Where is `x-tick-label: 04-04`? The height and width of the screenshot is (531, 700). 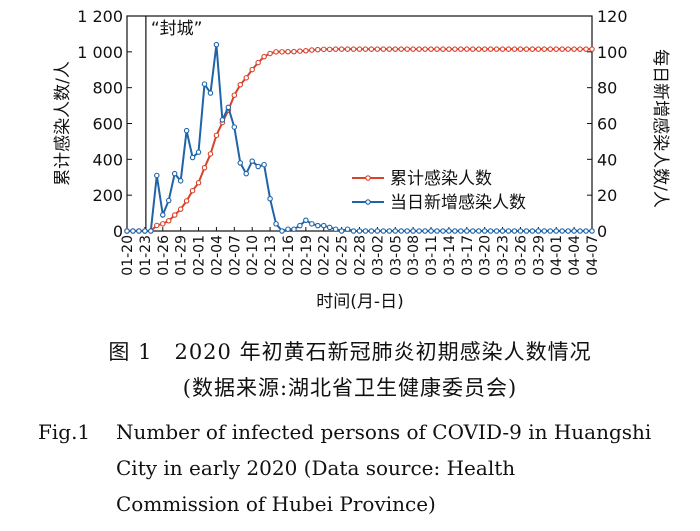 x-tick-label: 04-04 is located at coordinates (575, 255).